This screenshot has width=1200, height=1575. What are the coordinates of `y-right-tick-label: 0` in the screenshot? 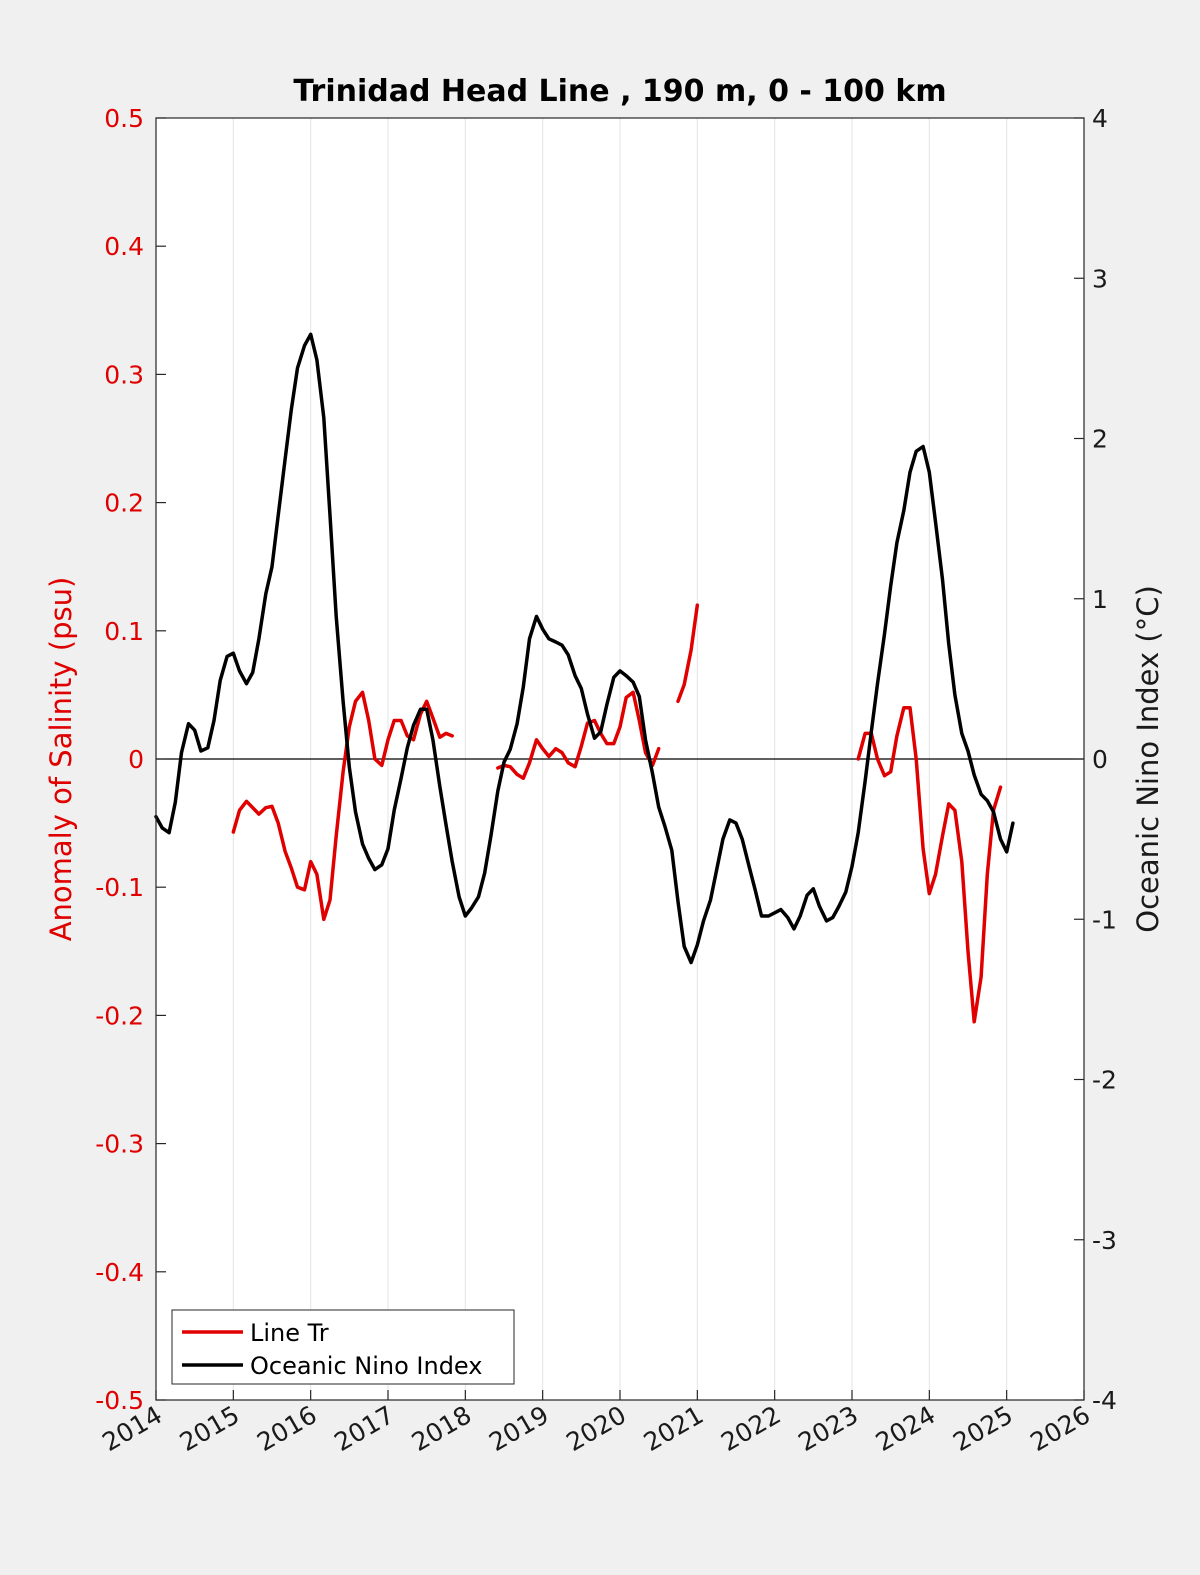 It's located at (1100, 759).